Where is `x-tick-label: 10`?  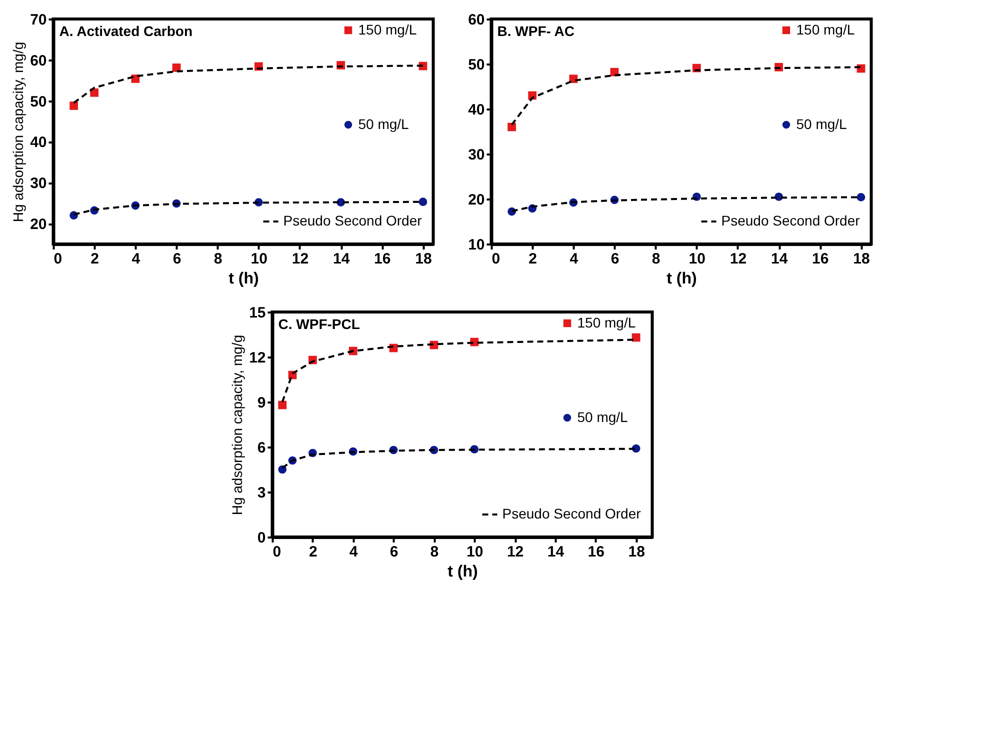
x-tick-label: 10 is located at coordinates (697, 259).